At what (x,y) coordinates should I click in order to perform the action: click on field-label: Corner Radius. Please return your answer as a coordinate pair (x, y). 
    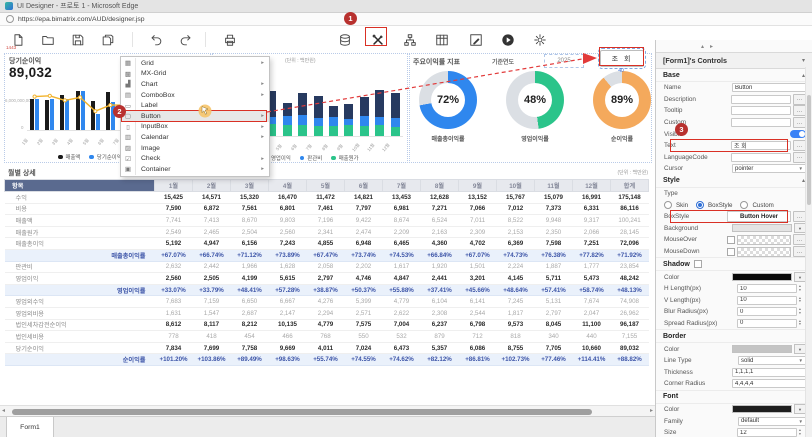
    Looking at the image, I should click on (685, 384).